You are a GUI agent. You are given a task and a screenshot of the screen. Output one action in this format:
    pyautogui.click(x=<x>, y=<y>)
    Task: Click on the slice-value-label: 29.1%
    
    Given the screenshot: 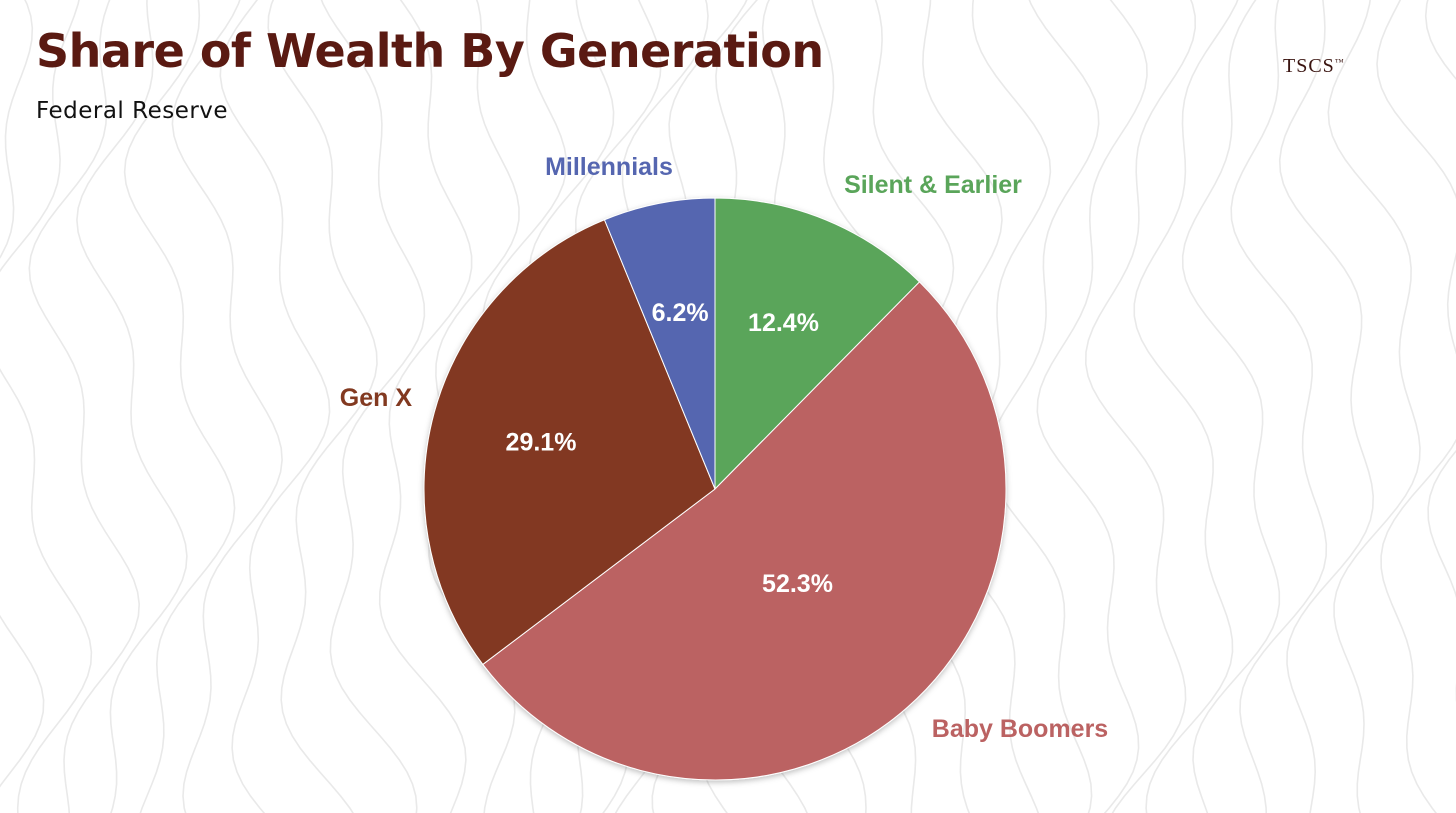 What is the action you would take?
    pyautogui.click(x=541, y=442)
    